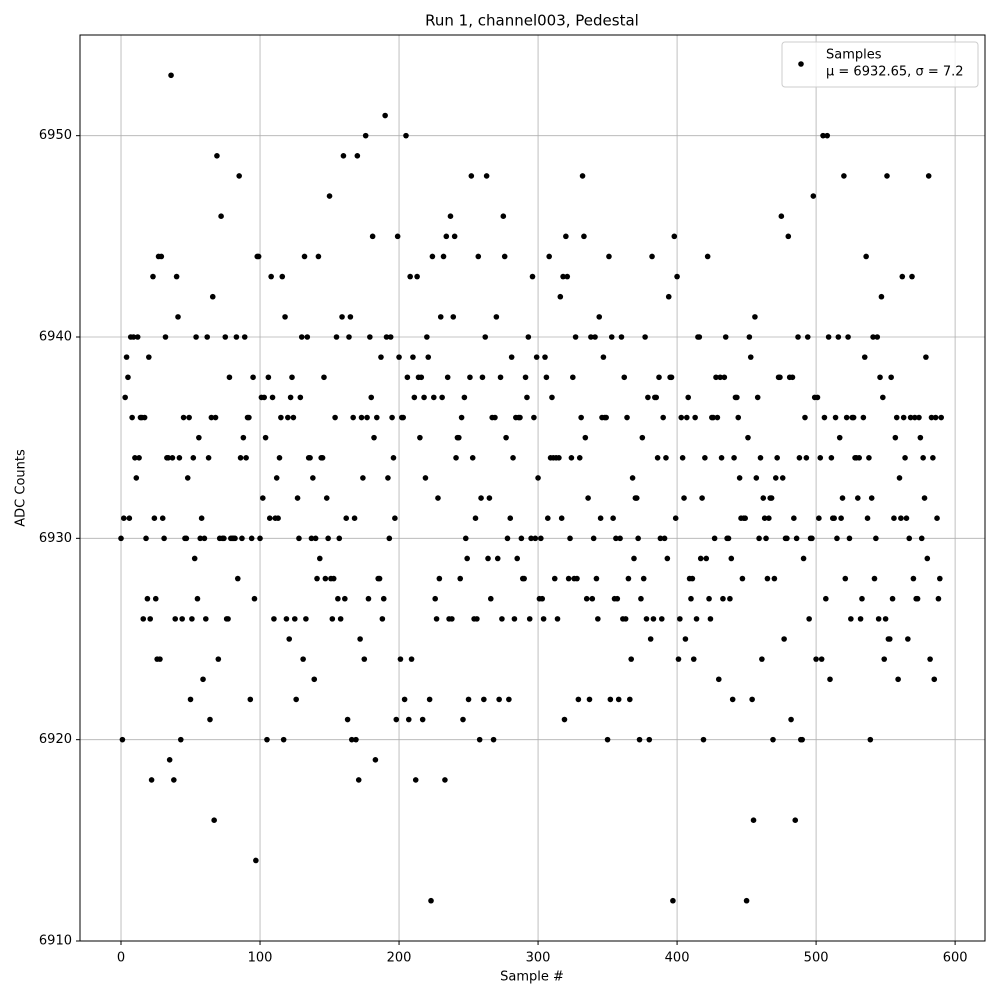 This screenshot has width=1000, height=1000. I want to click on chart-title: Run 1, channel003, Pedestal, so click(532, 21).